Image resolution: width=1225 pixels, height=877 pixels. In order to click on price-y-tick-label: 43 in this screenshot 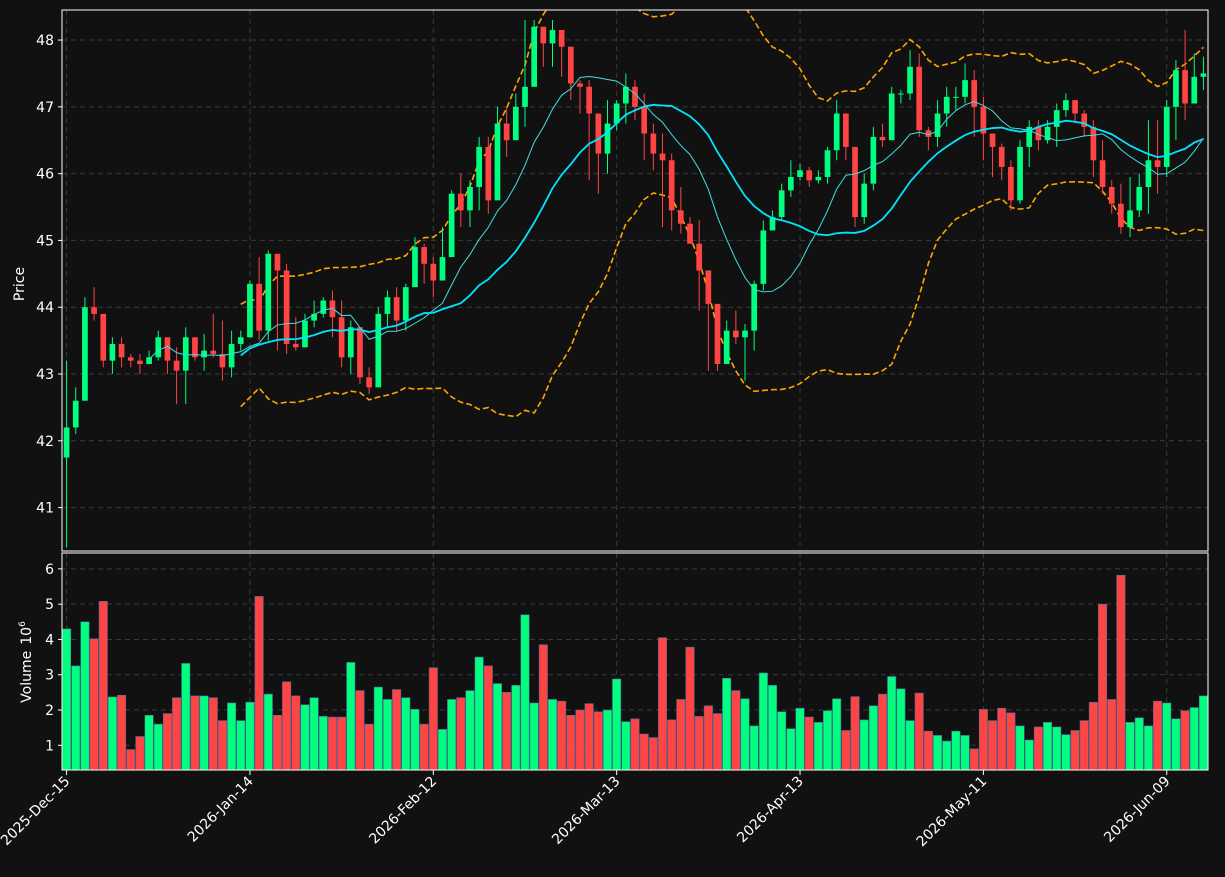, I will do `click(45, 375)`.